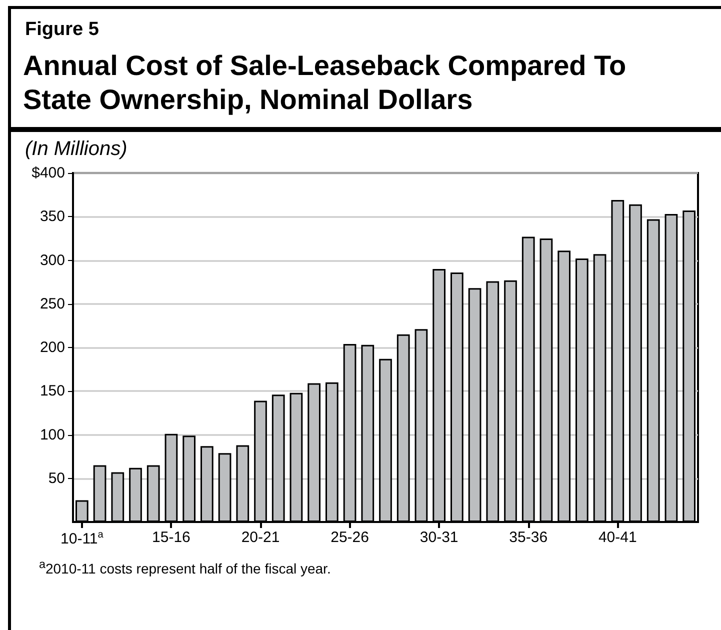  What do you see at coordinates (349, 537) in the screenshot?
I see `x-tick-label: 25-26` at bounding box center [349, 537].